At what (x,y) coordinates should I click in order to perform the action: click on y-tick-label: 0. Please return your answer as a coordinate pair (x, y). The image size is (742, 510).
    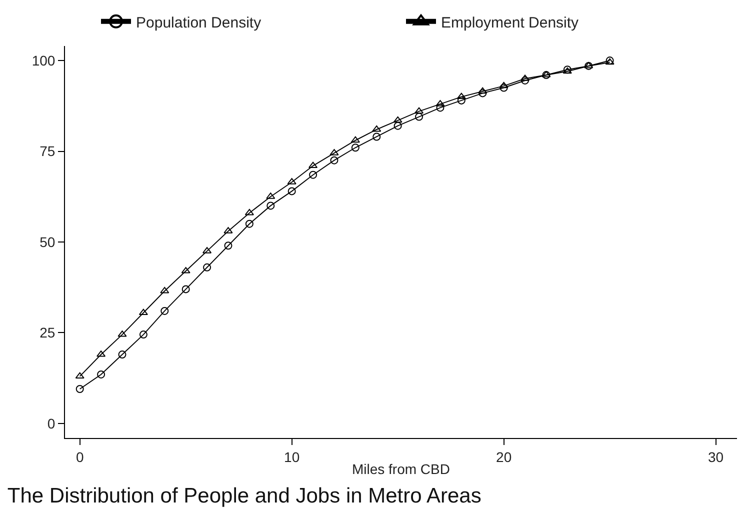
    Looking at the image, I should click on (51, 423).